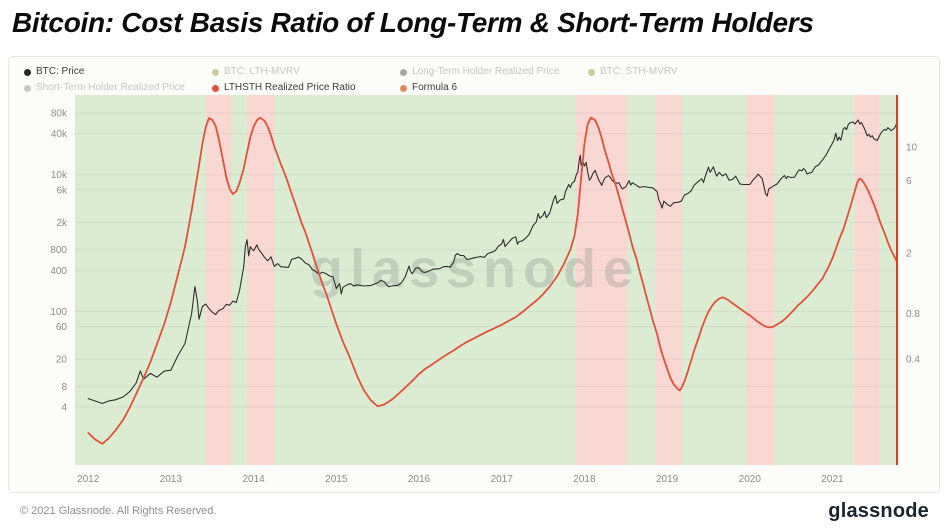  Describe the element at coordinates (59, 114) in the screenshot. I see `left-axis-tick-label: 80k` at that location.